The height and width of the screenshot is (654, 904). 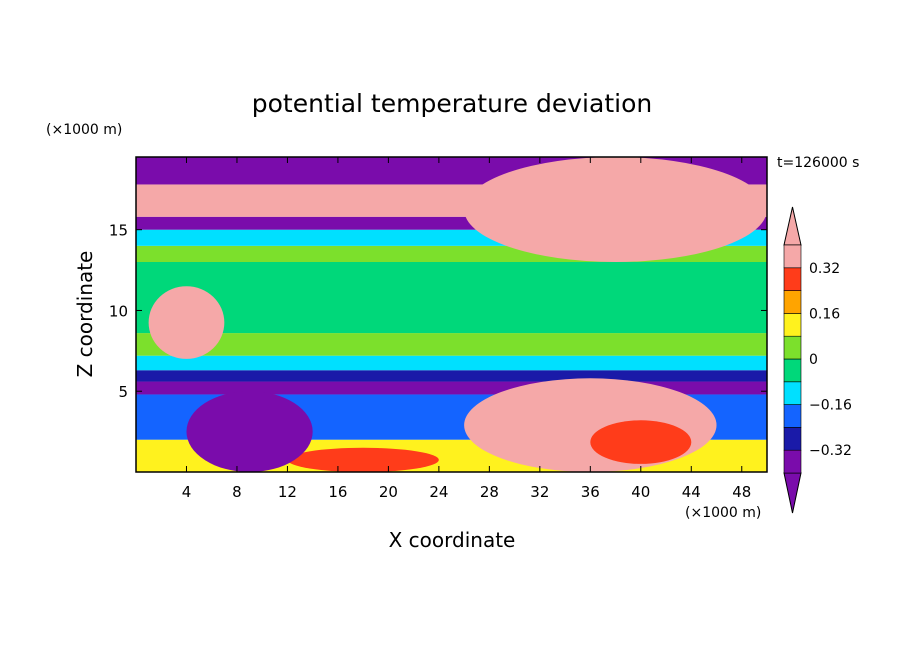 What do you see at coordinates (85, 314) in the screenshot?
I see `y-axis-label: Z coordinate` at bounding box center [85, 314].